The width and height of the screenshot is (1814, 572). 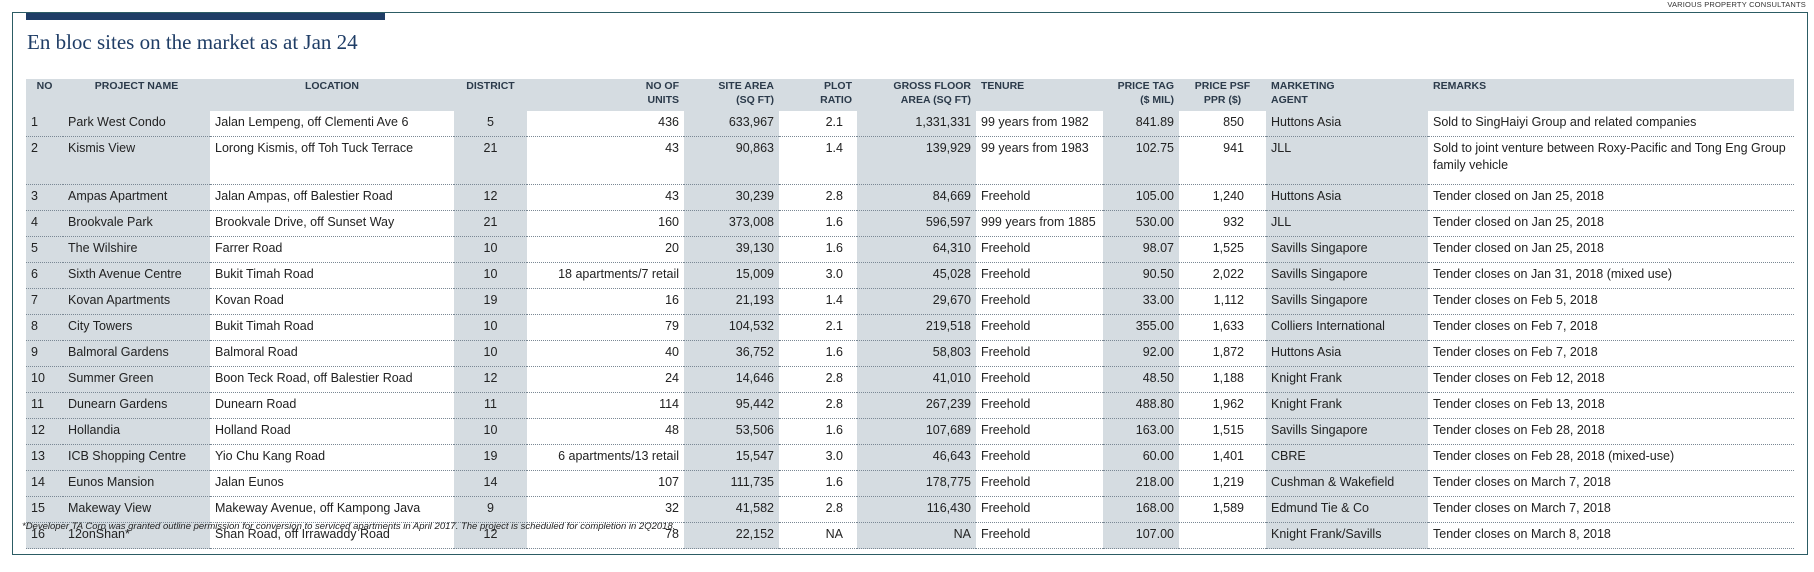 I want to click on cell-location: Bukit Timah Road, so click(x=332, y=327).